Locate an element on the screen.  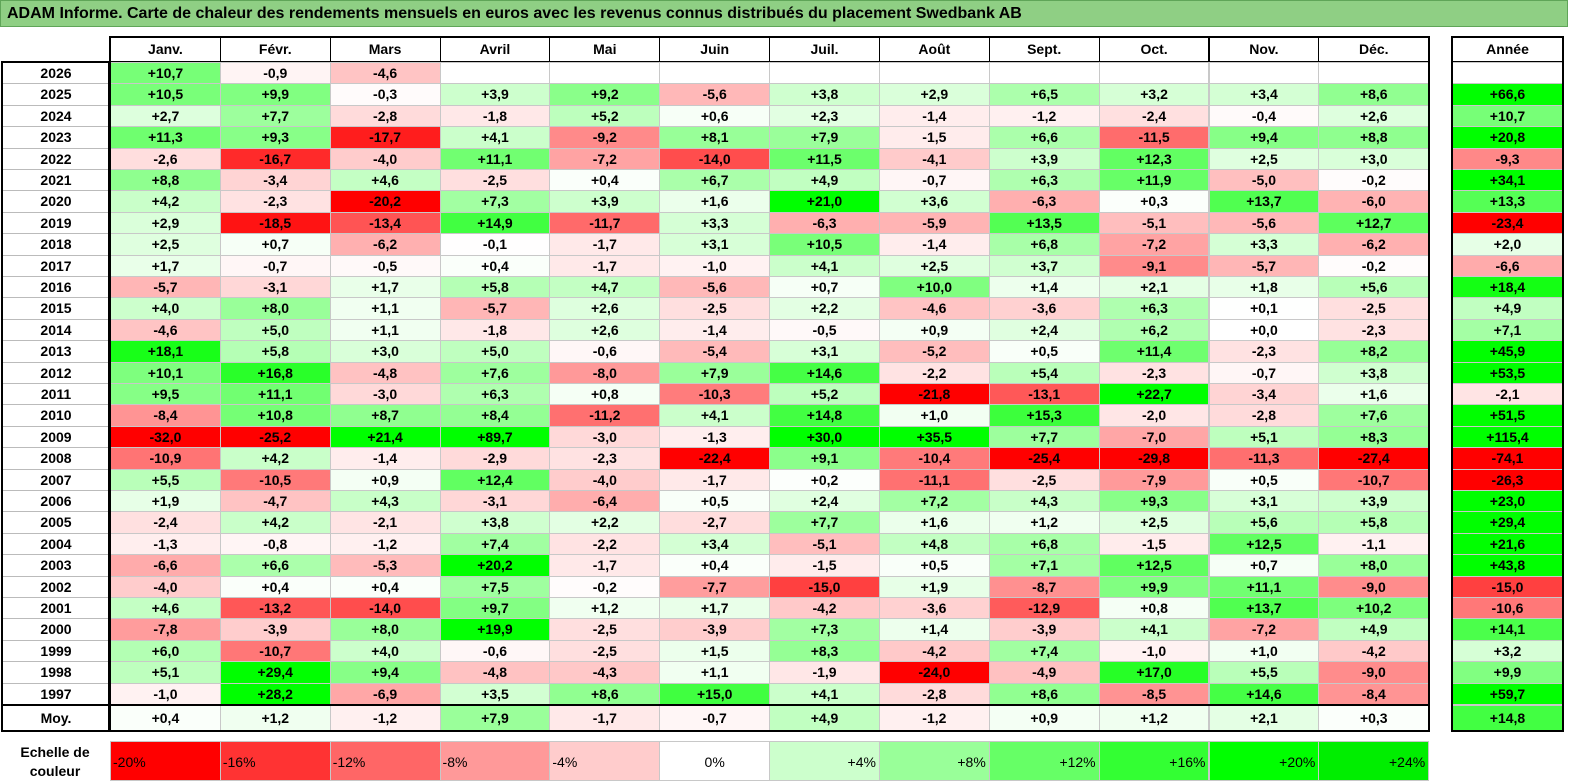
heatmap-cell: -4,9 is located at coordinates (1044, 672).